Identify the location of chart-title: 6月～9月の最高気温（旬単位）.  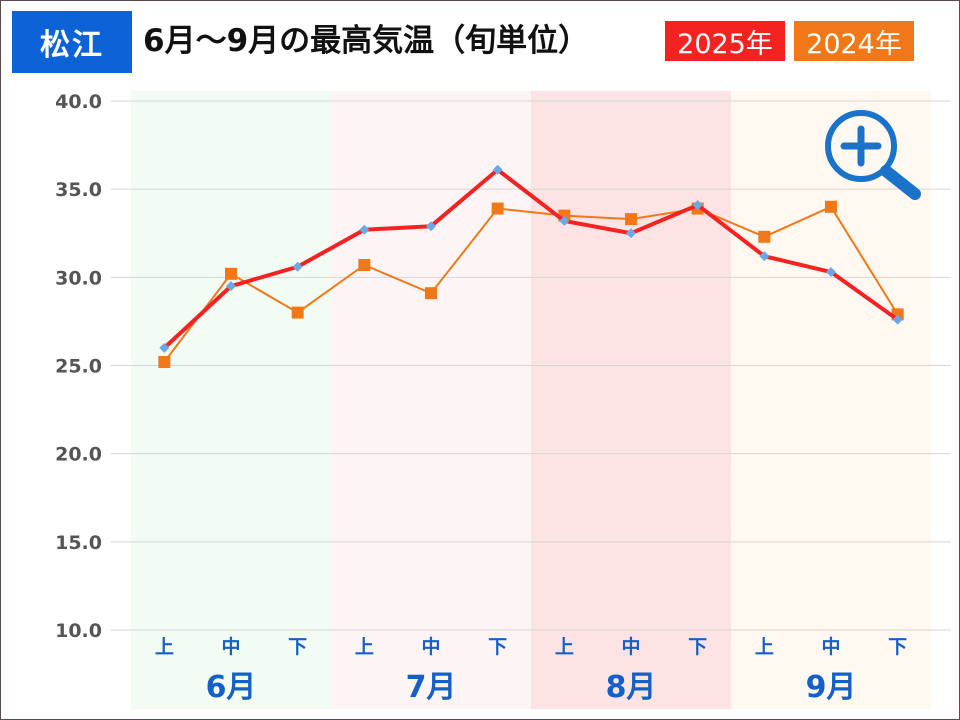
(366, 41).